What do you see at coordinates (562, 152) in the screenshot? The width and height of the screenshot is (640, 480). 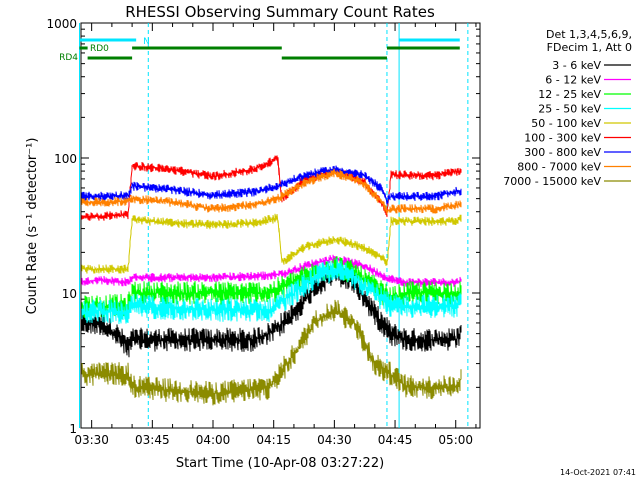 I see `legend-entry-label: 300 - 800 keV` at bounding box center [562, 152].